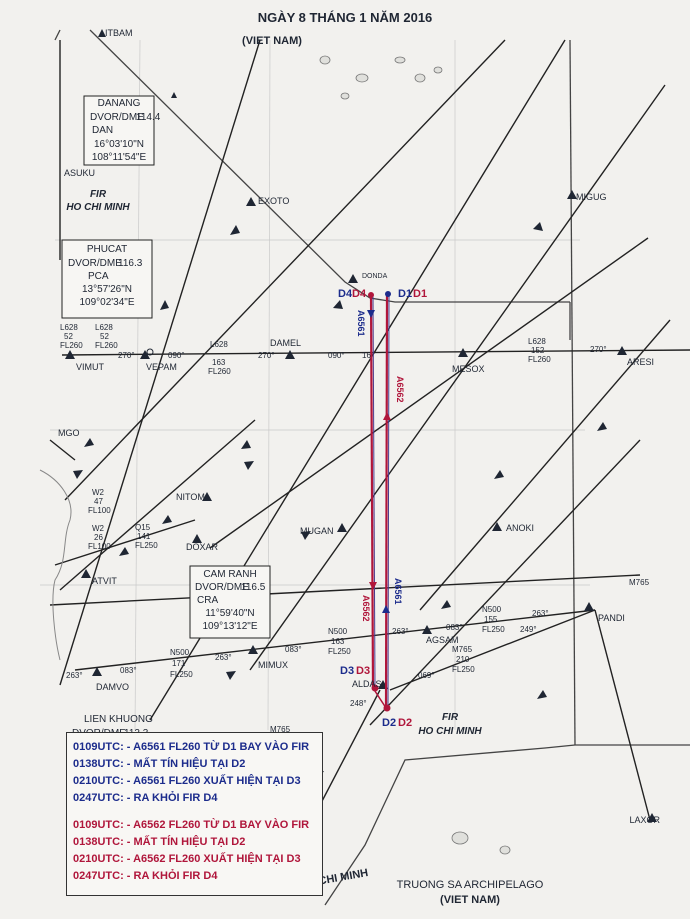 This screenshot has width=690, height=919. What do you see at coordinates (98, 276) in the screenshot?
I see `phucat-ident: PCA` at bounding box center [98, 276].